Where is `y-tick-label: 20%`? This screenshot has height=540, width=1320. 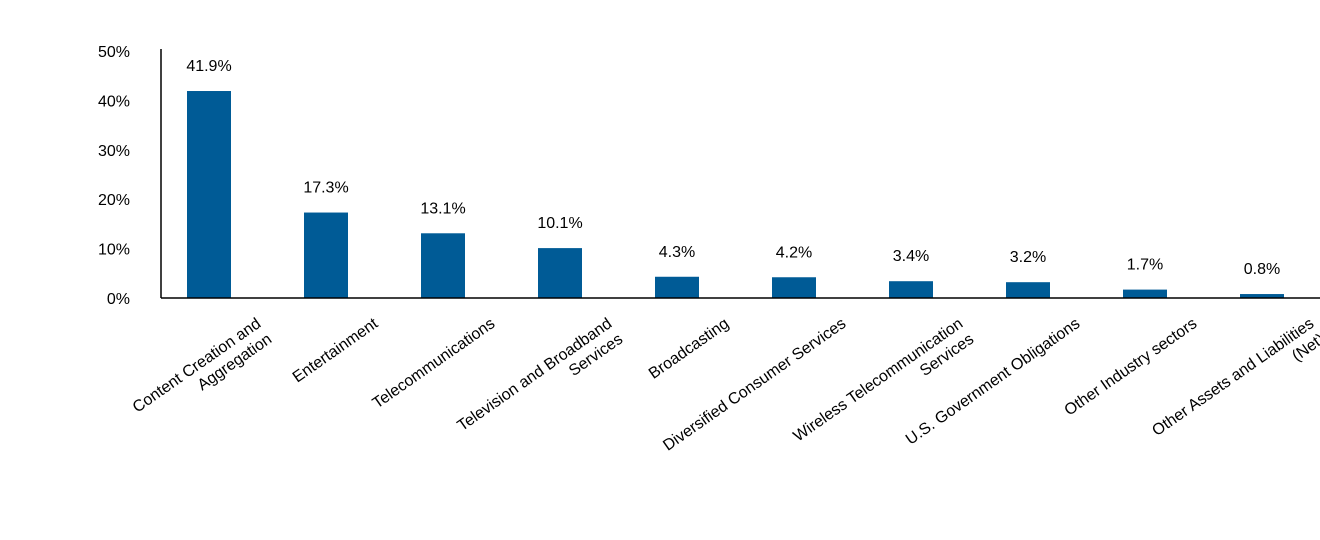
y-tick-label: 20% is located at coordinates (114, 200).